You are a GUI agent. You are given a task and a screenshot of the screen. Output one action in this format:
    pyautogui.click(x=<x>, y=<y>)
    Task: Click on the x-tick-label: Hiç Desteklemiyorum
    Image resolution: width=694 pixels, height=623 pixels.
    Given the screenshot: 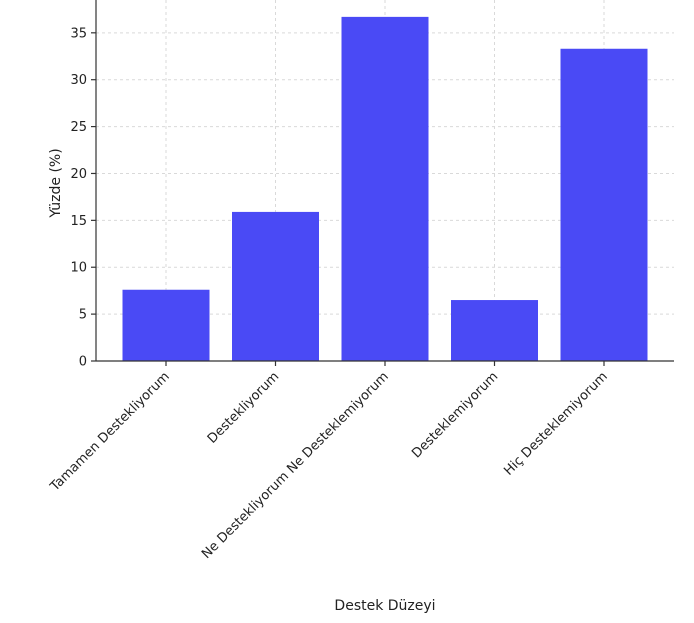 What is the action you would take?
    pyautogui.click(x=556, y=424)
    